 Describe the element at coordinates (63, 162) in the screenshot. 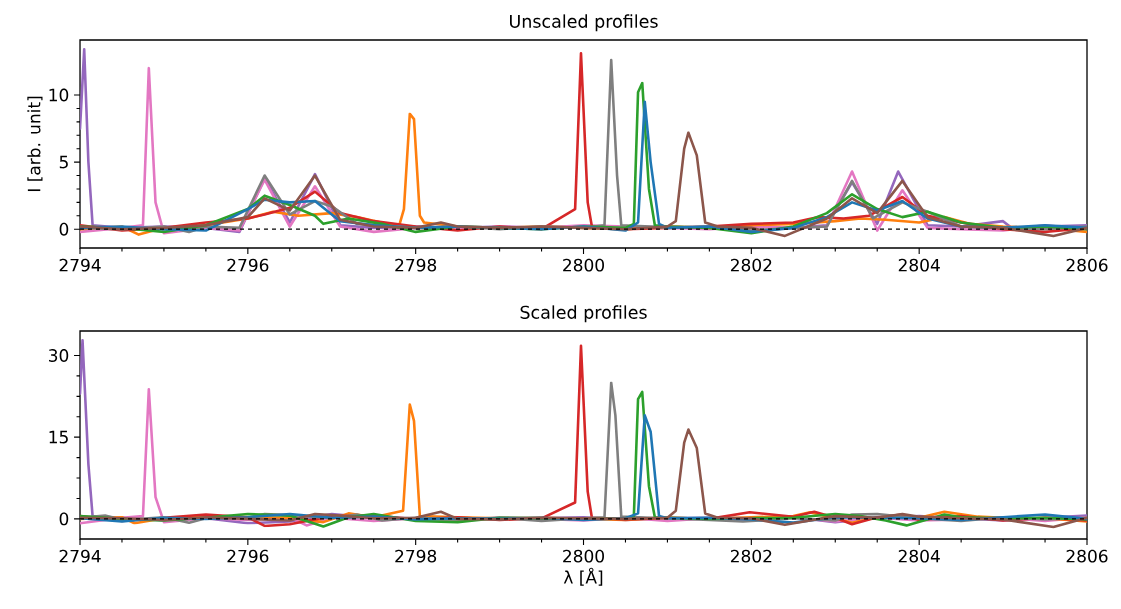

I see `y-tick-label: 5` at that location.